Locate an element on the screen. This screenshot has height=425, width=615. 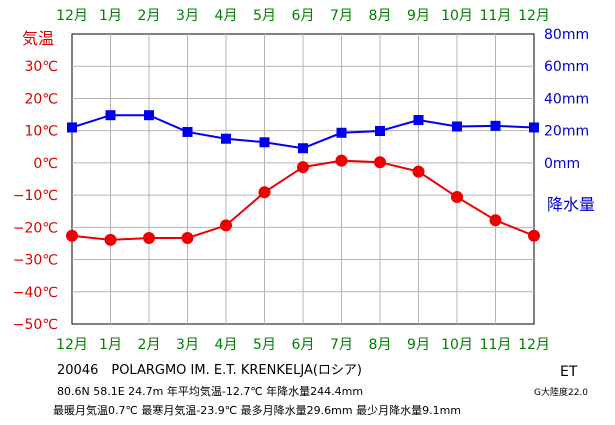
climate-classification: ET is located at coordinates (569, 372).